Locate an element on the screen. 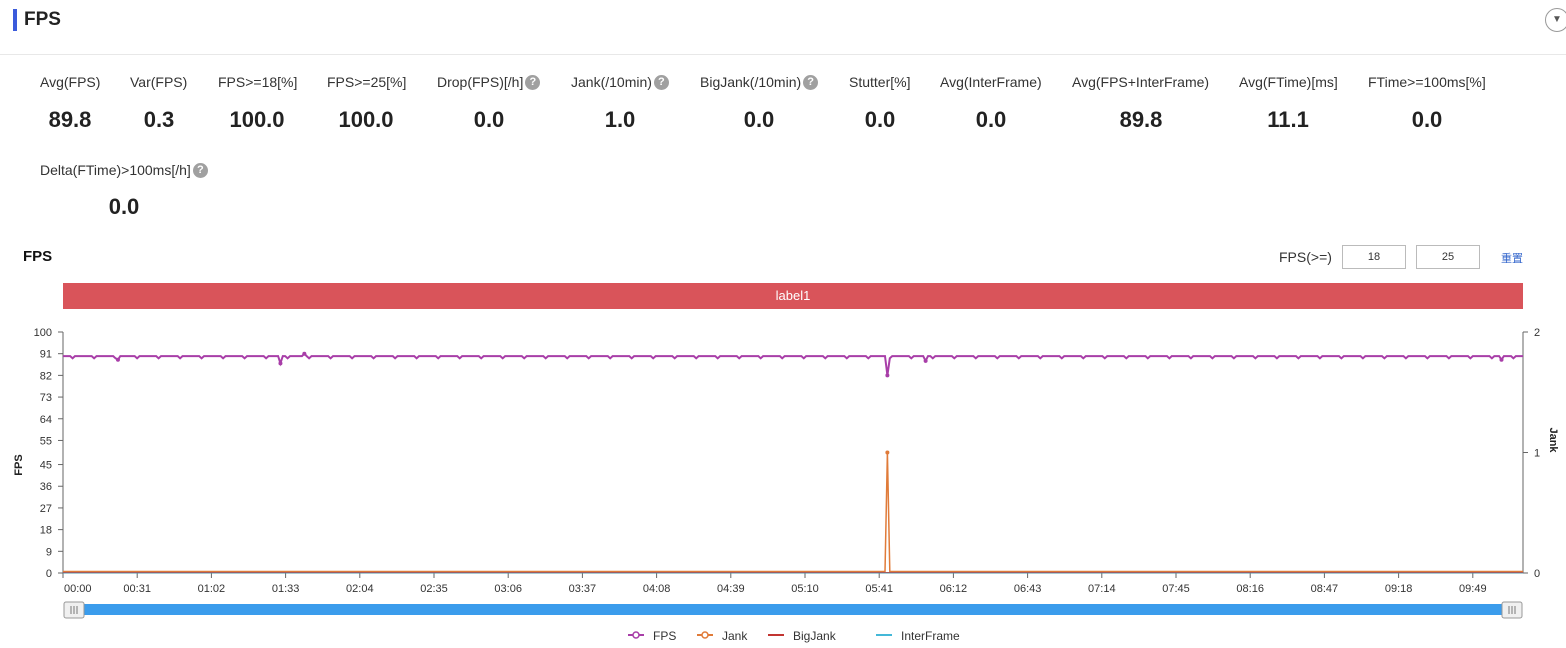 Image resolution: width=1566 pixels, height=648 pixels. x-tick-label: 08:16 is located at coordinates (1250, 589).